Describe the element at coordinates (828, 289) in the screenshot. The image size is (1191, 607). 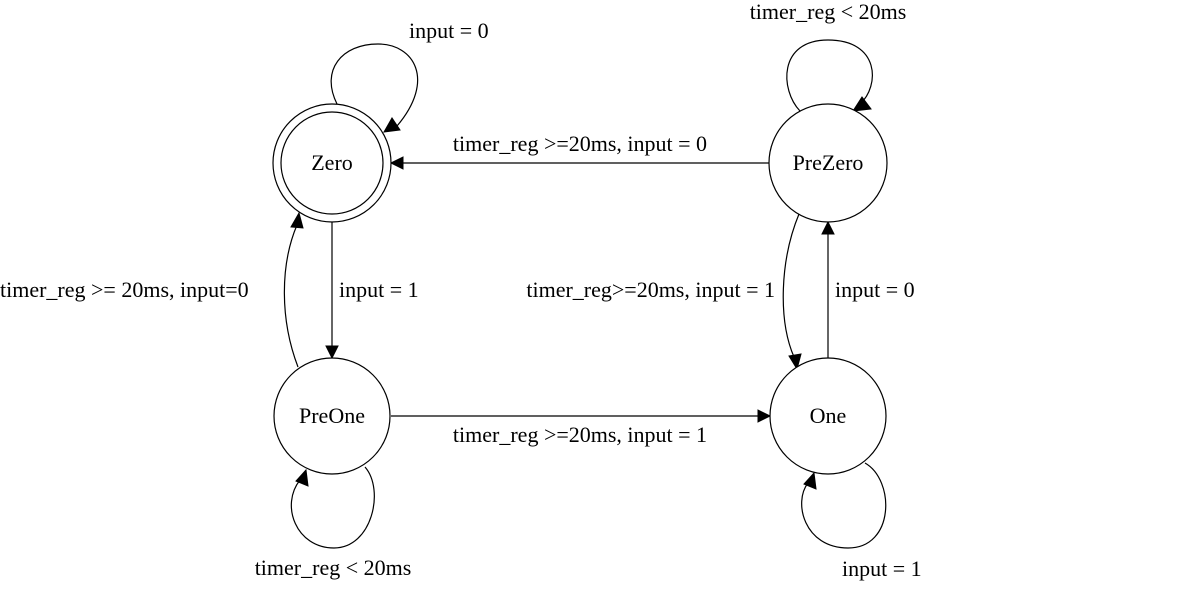
I see `edge-one-to-prezero` at that location.